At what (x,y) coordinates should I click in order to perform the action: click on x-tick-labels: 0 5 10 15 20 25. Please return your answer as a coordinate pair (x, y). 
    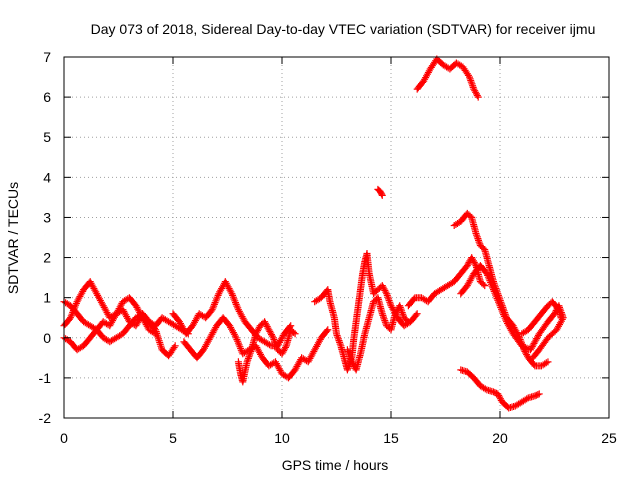
    Looking at the image, I should click on (338, 438).